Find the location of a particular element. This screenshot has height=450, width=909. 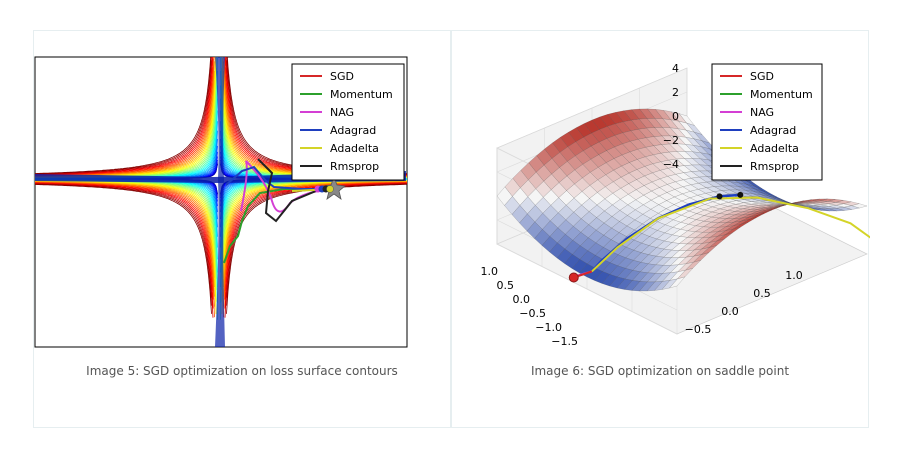

z-tick-label: 4 is located at coordinates (675, 68).